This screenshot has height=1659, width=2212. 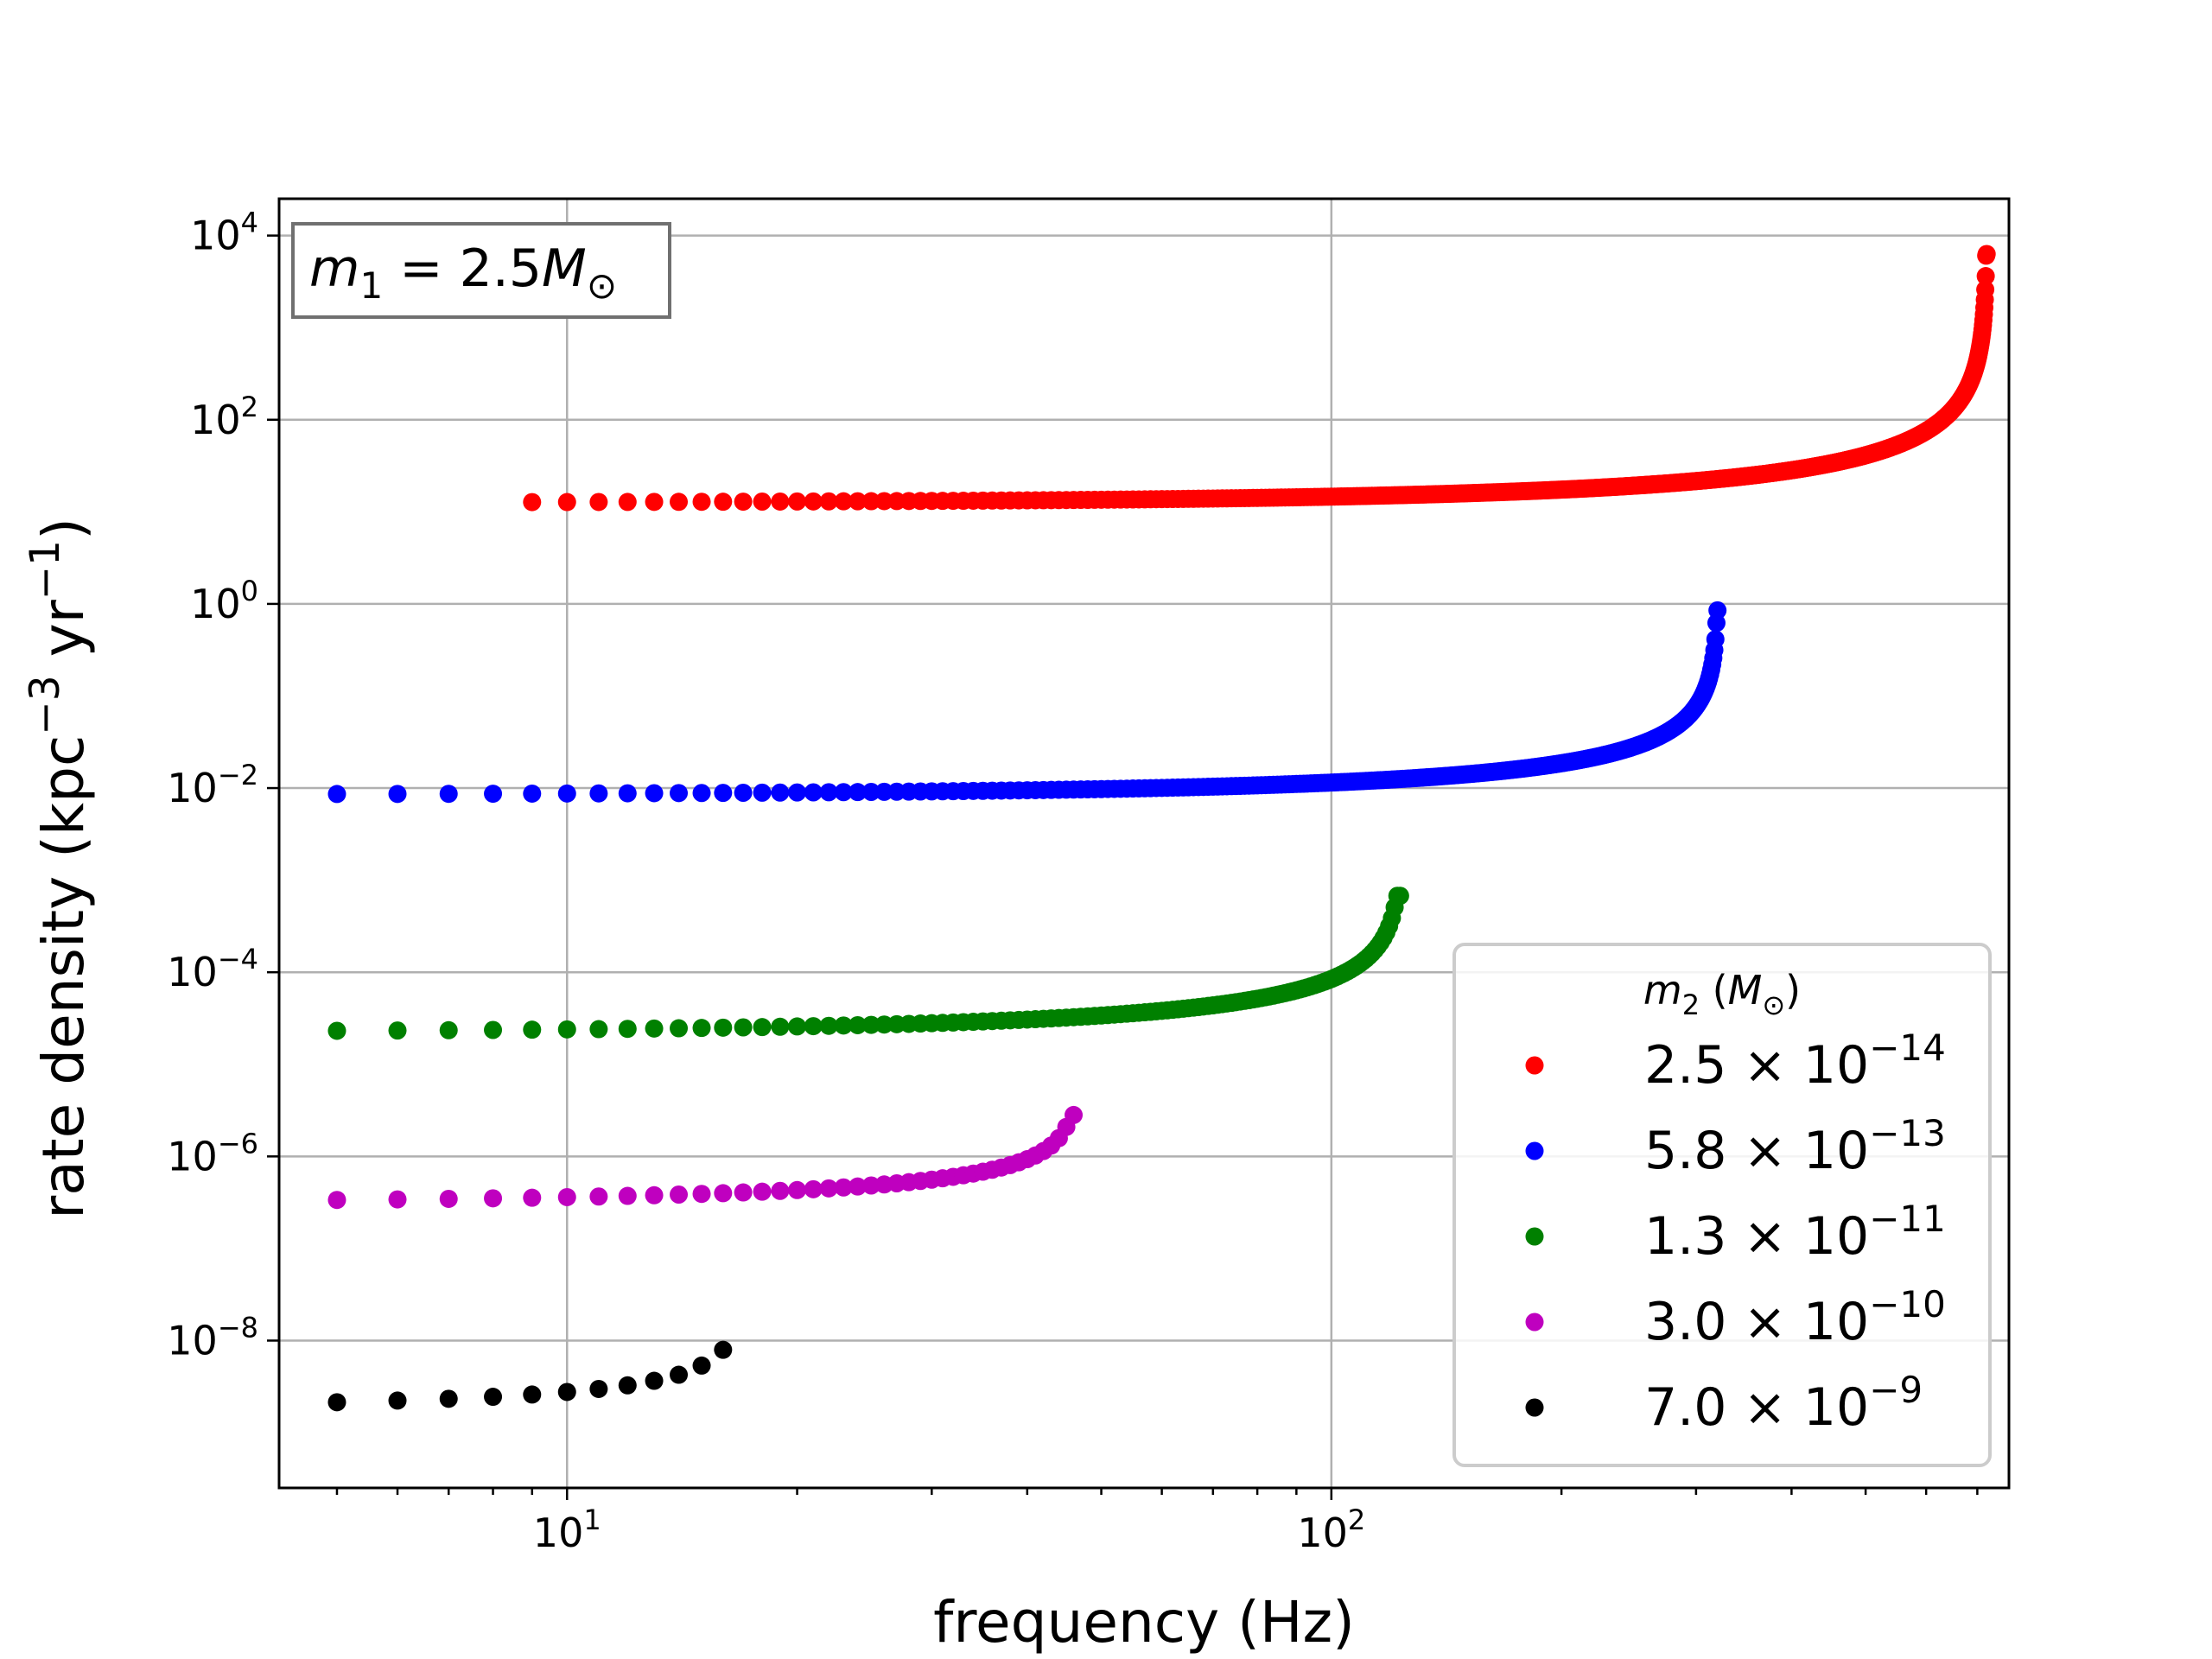 What do you see at coordinates (1795, 1317) in the screenshot?
I see `legend-label: 3.0 × 10⁻¹⁰` at bounding box center [1795, 1317].